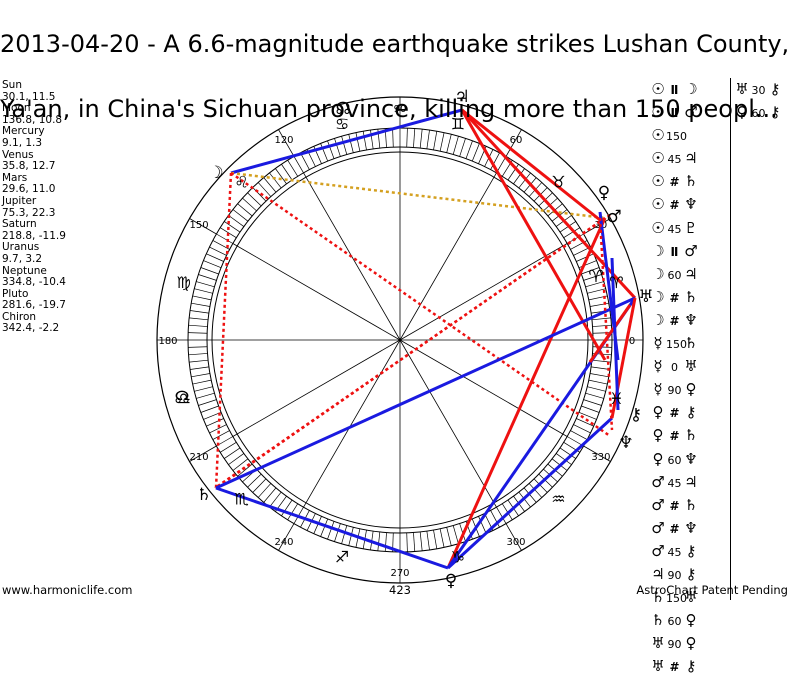  What do you see at coordinates (34, 305) in the screenshot?
I see `planet-coords-pluto: 281.6, -19.7` at bounding box center [34, 305].